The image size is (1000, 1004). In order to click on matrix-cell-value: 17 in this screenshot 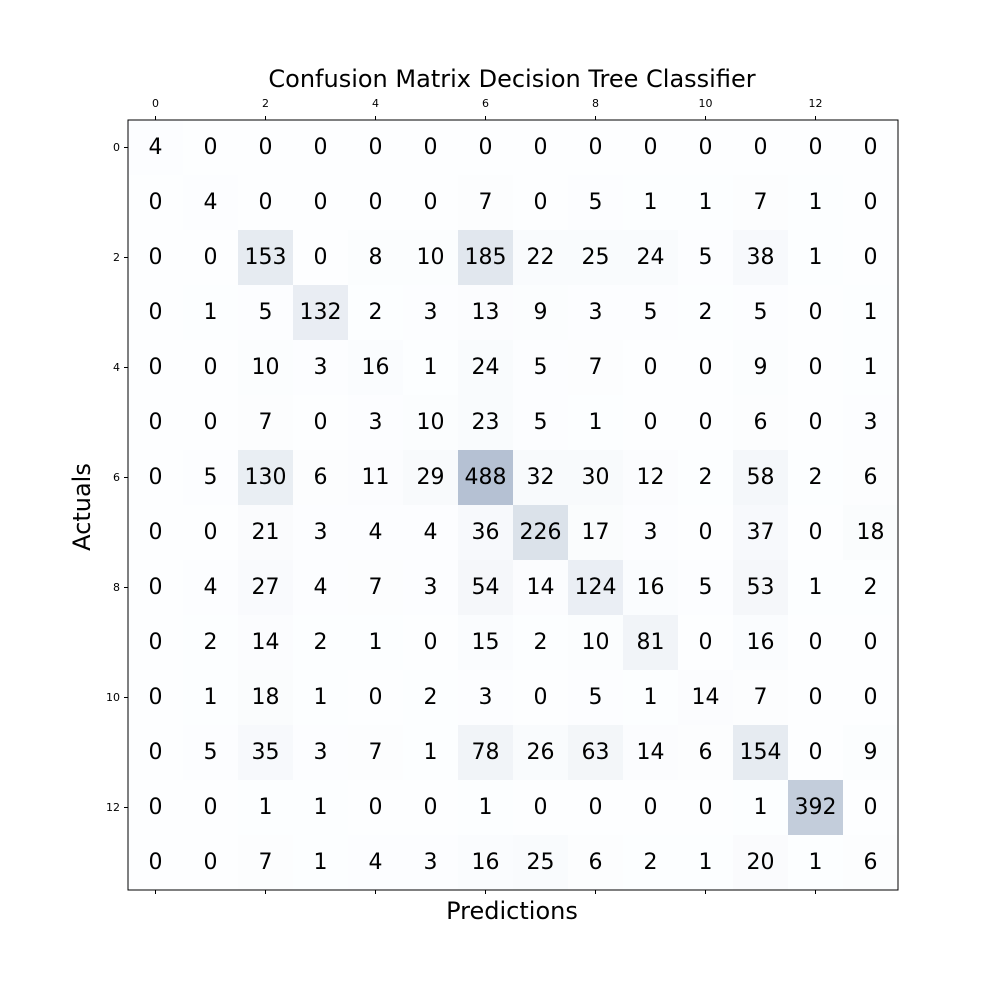, I will do `click(596, 532)`.